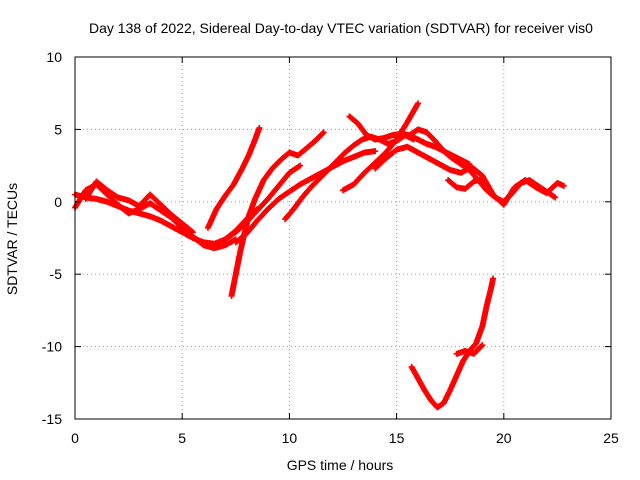  What do you see at coordinates (340, 465) in the screenshot?
I see `x-axis-label: GPS time / hours` at bounding box center [340, 465].